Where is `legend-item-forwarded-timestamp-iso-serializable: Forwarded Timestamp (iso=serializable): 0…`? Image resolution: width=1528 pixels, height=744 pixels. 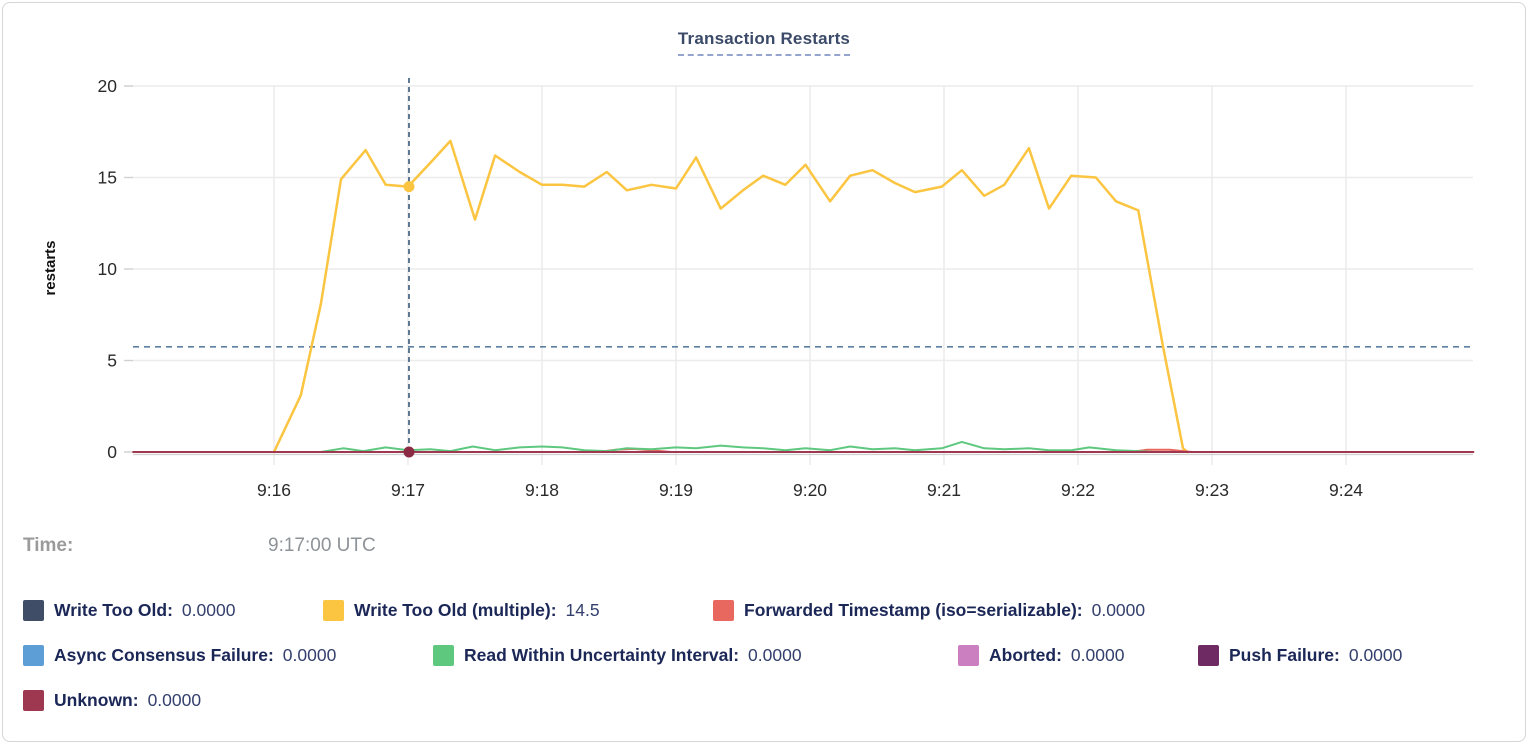
legend-item-forwarded-timestamp-iso-serializable: Forwarded Timestamp (iso=serializable): 0… is located at coordinates (929, 610).